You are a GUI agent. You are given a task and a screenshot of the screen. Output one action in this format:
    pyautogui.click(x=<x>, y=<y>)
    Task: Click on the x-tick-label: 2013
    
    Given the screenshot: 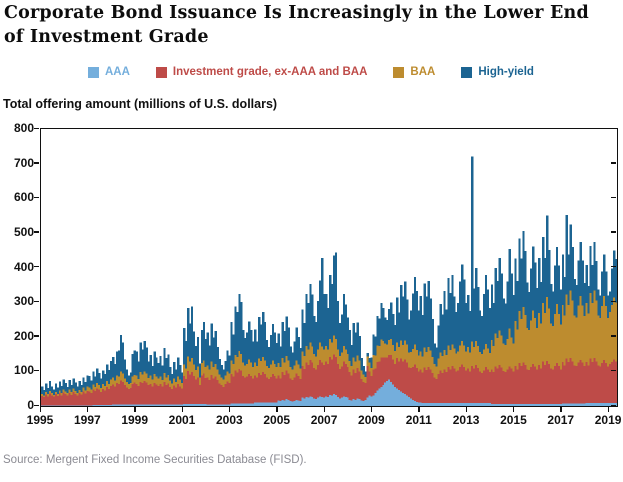 What is the action you would take?
    pyautogui.click(x=466, y=420)
    